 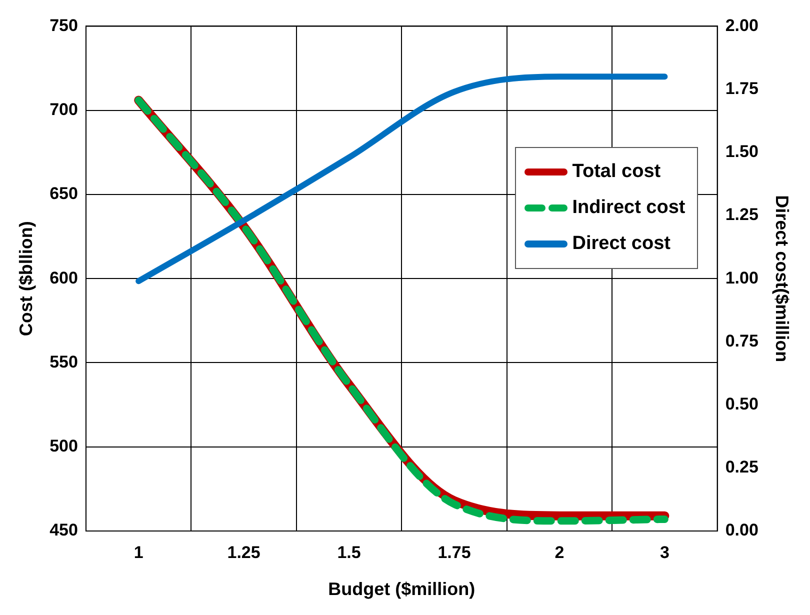 I want to click on y-tick-label: 450, so click(x=64, y=530).